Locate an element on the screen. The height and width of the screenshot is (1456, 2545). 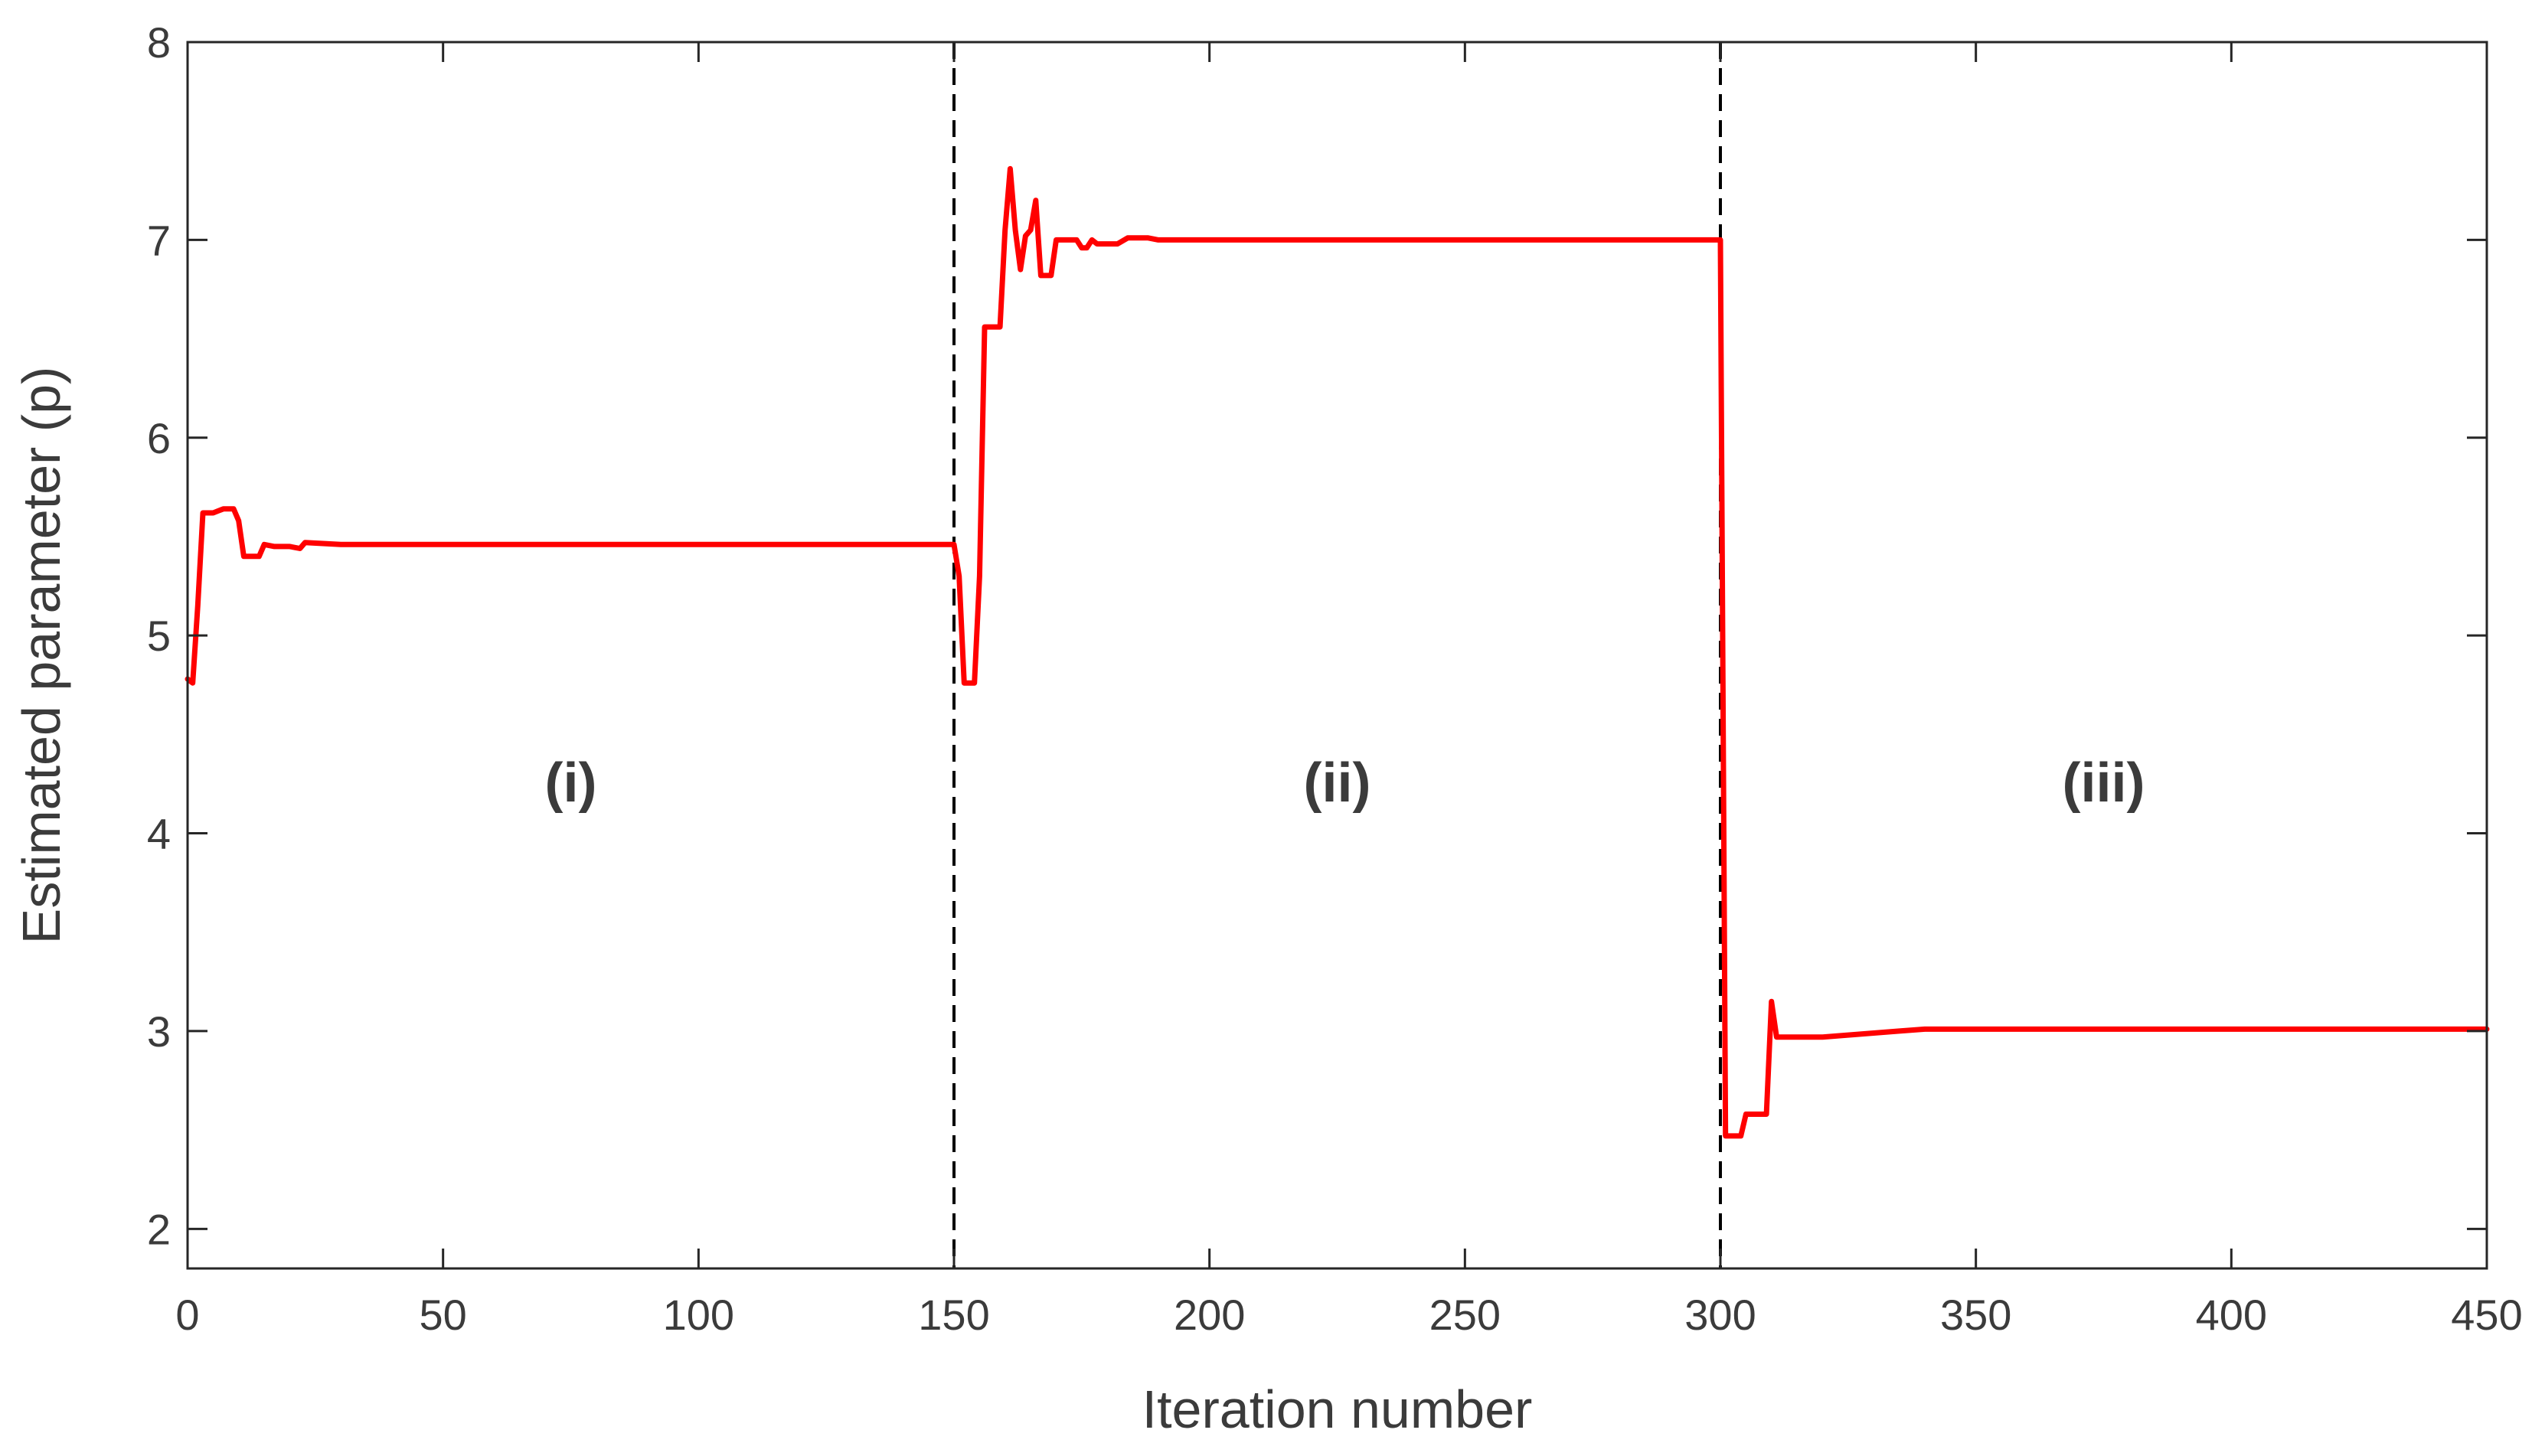
x-tick-label: 0 is located at coordinates (187, 1315).